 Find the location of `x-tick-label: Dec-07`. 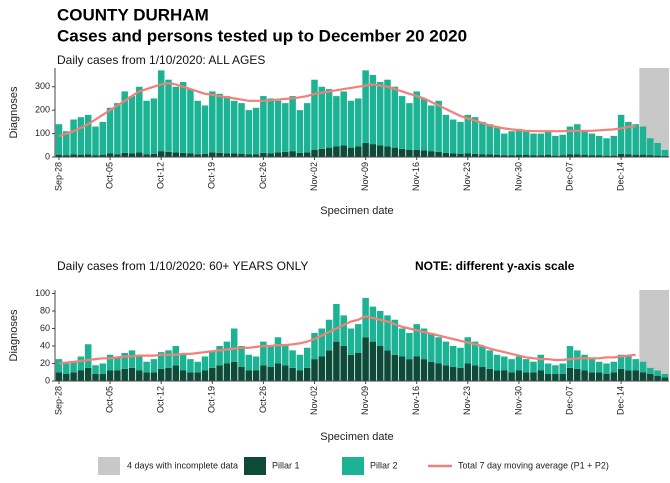

x-tick-label: Dec-07 is located at coordinates (569, 400).